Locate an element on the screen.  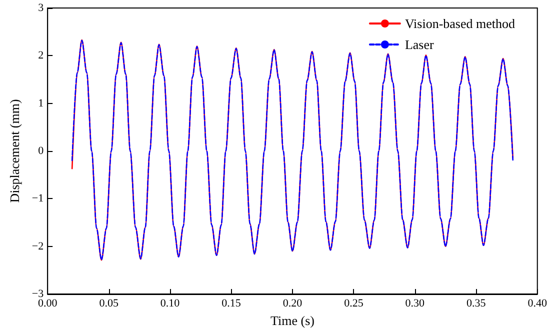
x-tick-label: 0.20 is located at coordinates (292, 304).